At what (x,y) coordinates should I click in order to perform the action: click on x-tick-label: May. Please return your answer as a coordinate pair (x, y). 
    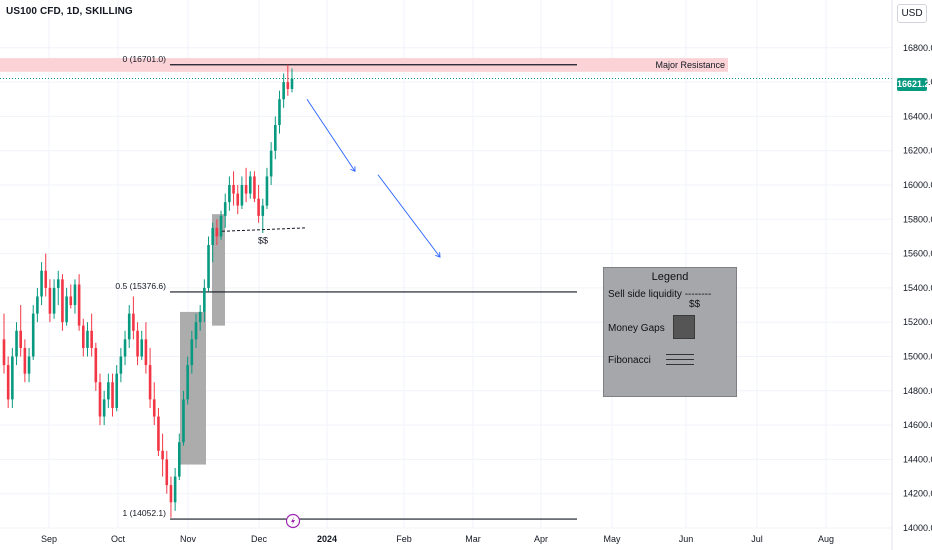
    Looking at the image, I should click on (612, 539).